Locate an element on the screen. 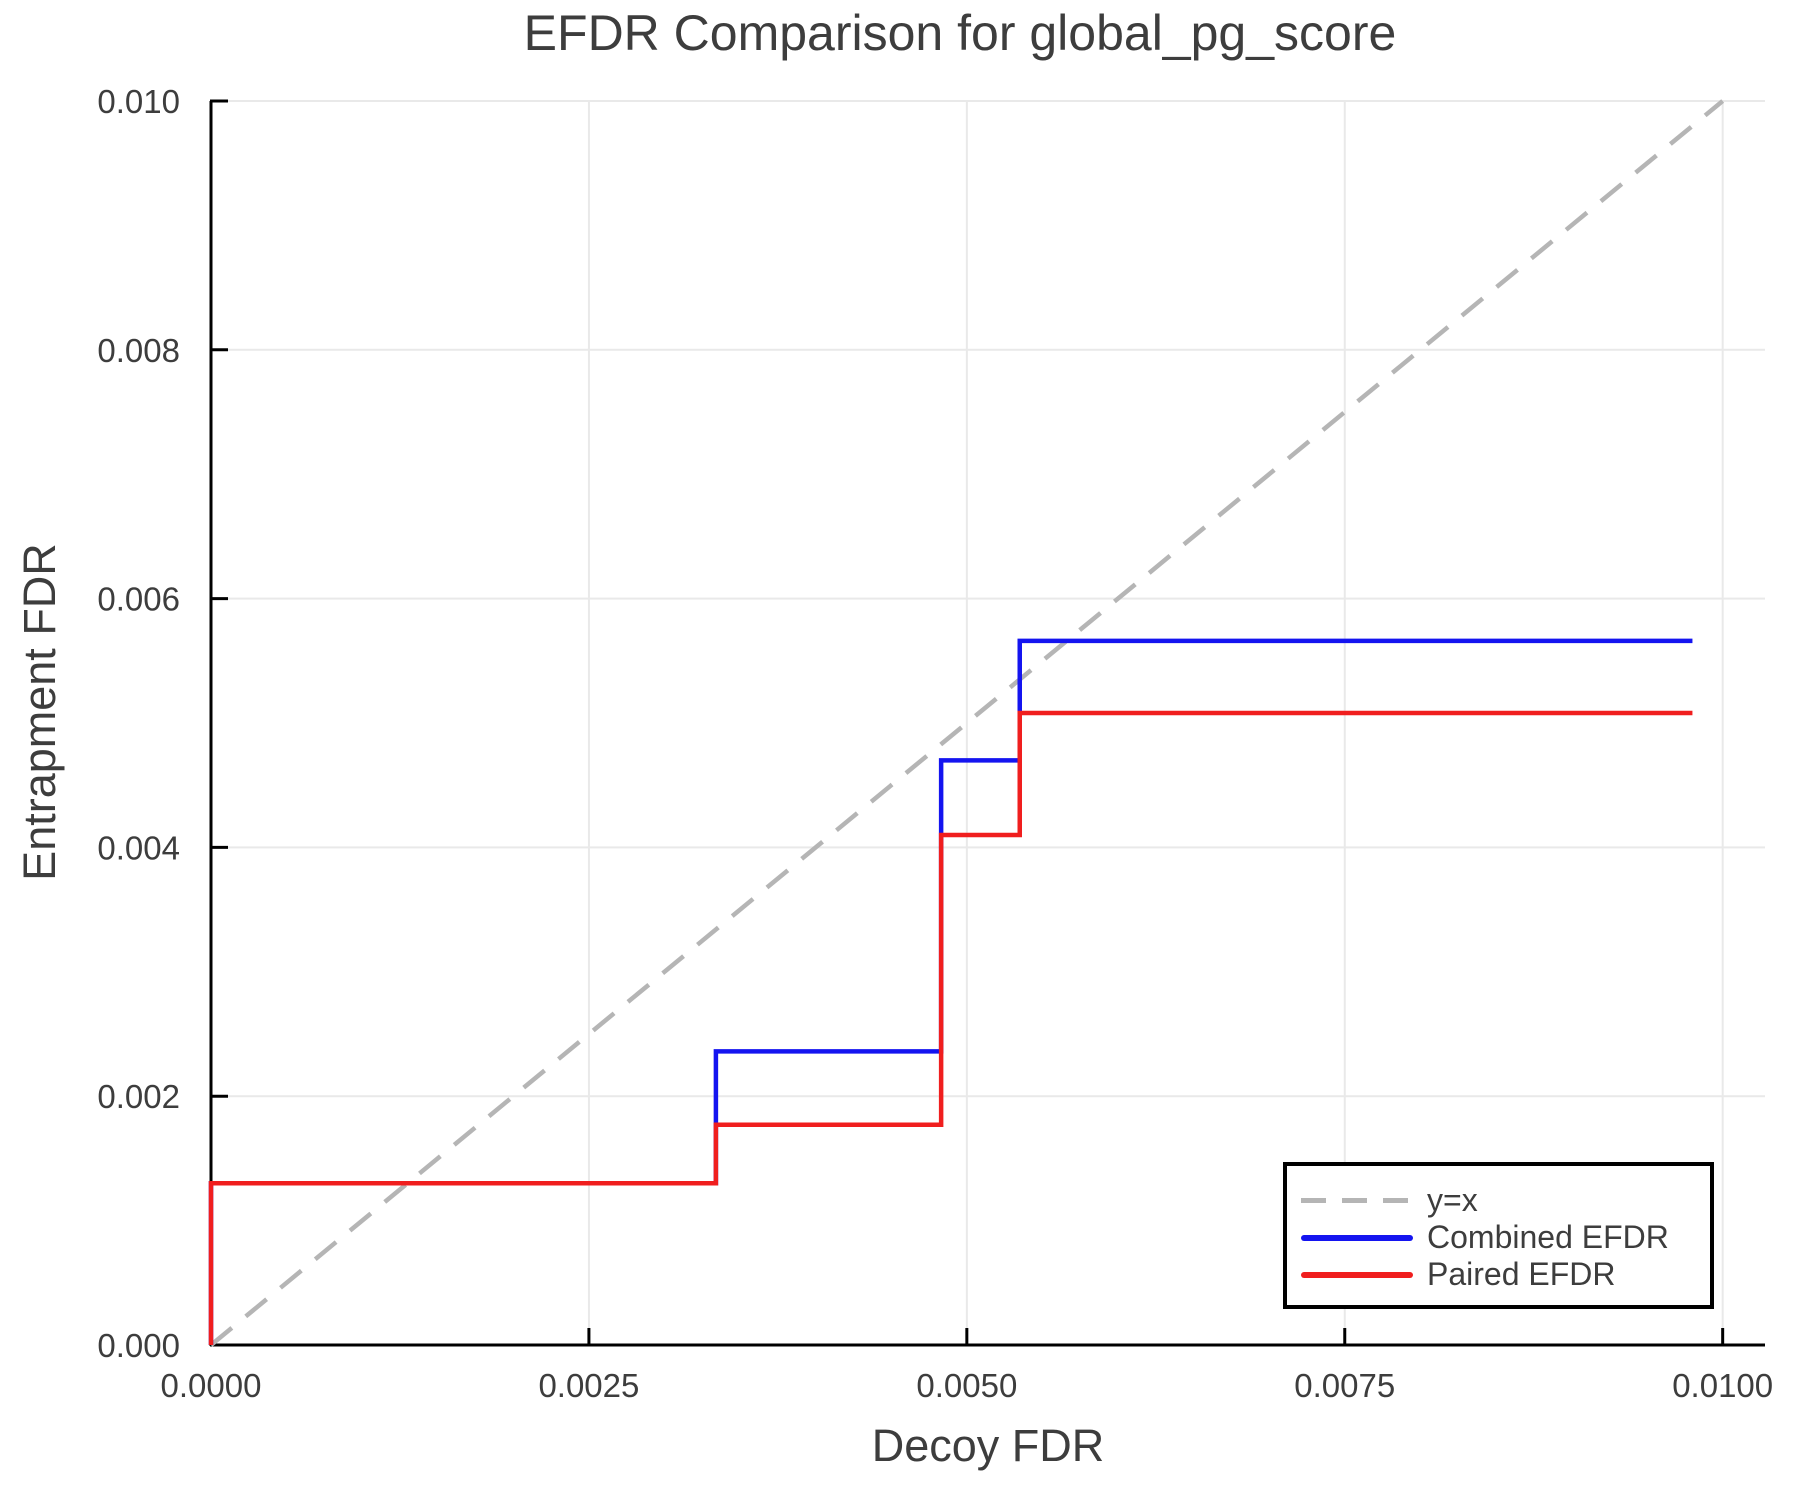  legend-item-paired-efdr: Paired EFDR is located at coordinates (1505, 1274).